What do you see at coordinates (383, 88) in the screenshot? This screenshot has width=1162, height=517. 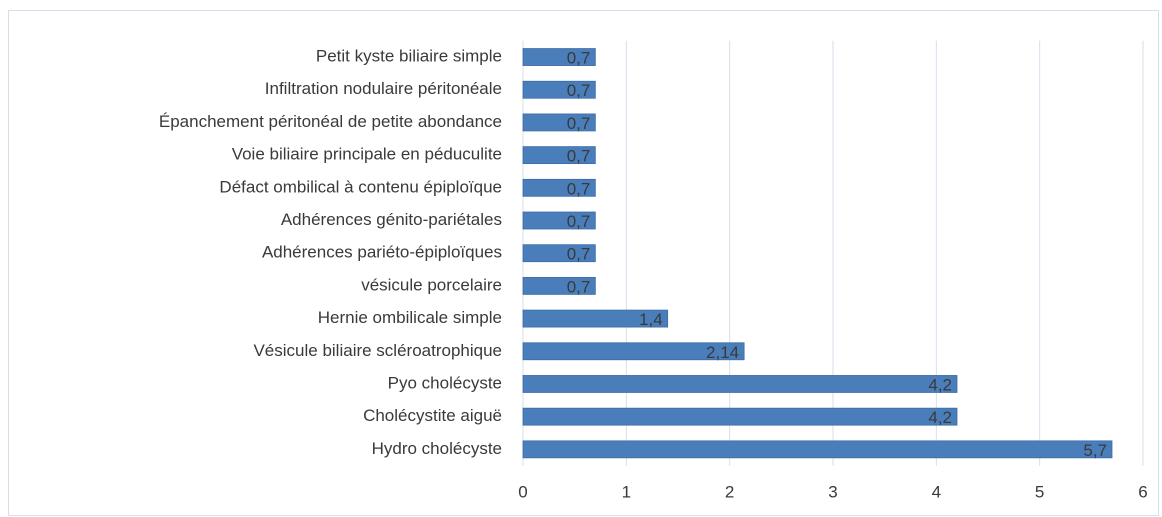 I see `y-tick-label: Infiltration nodulaire péritonéale` at bounding box center [383, 88].